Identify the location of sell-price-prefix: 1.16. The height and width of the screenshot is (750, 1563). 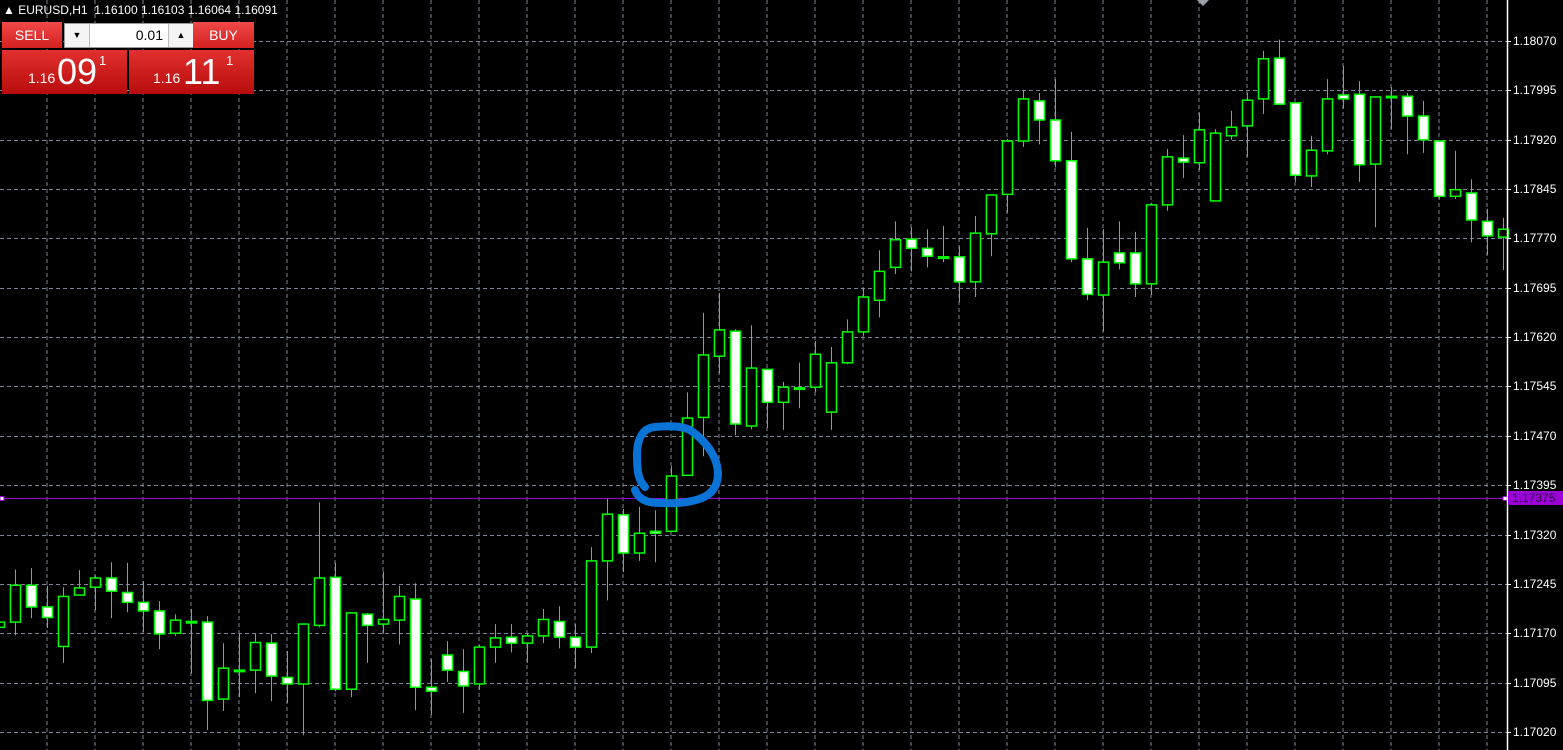
(42, 78).